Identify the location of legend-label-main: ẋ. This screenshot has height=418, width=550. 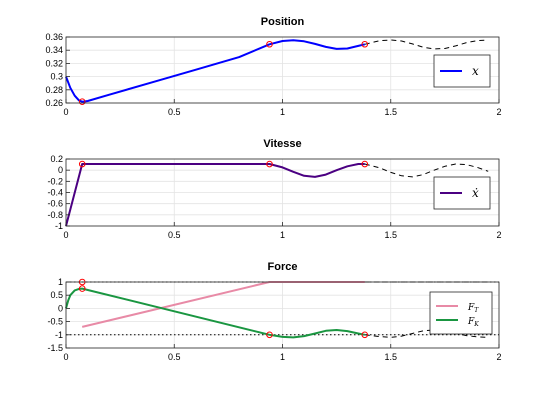
(475, 193).